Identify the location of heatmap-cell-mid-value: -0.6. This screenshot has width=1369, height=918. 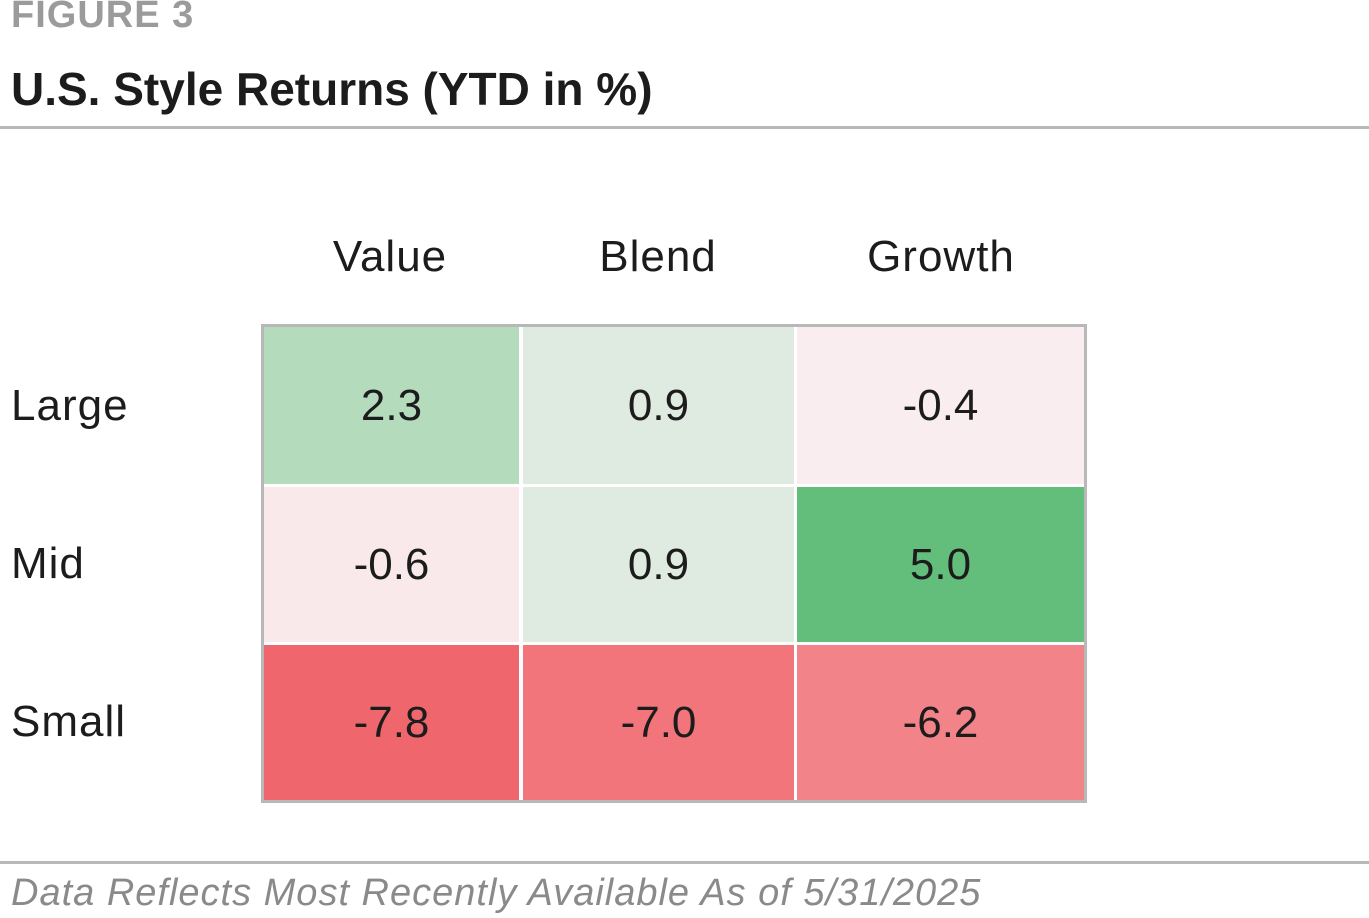
(391, 564).